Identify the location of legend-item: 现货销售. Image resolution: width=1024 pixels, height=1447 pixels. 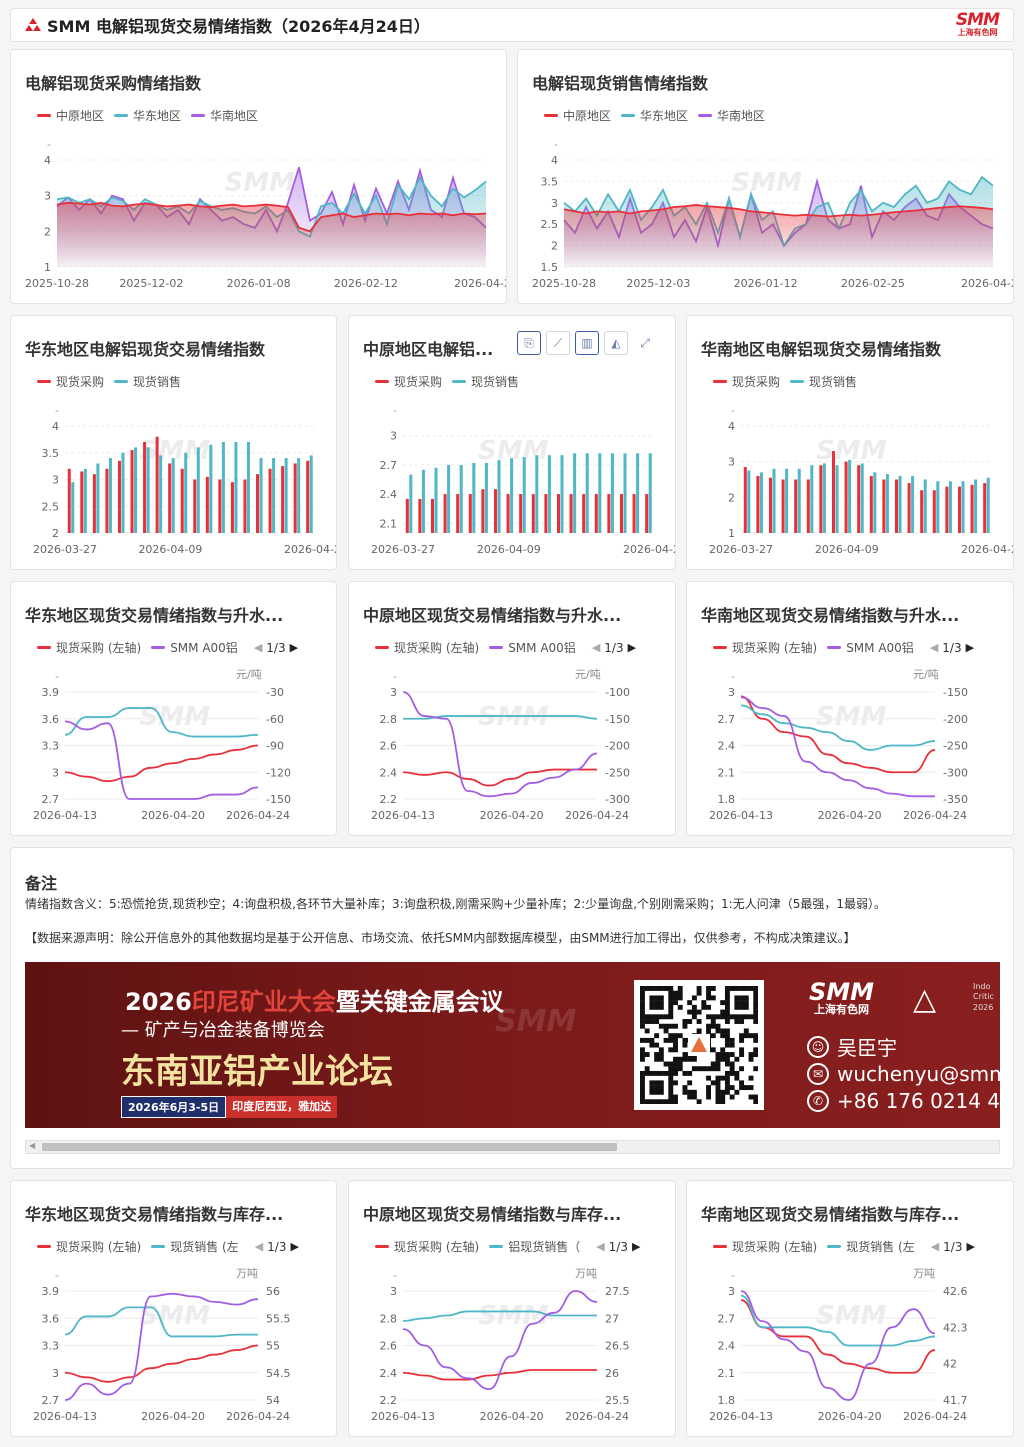
(485, 381).